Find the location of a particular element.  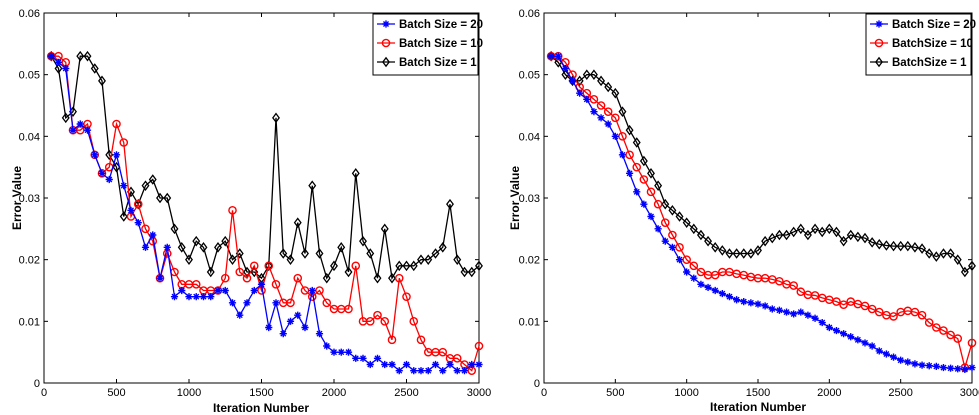

left-y-tick-label: 0.01 is located at coordinates (29, 322).